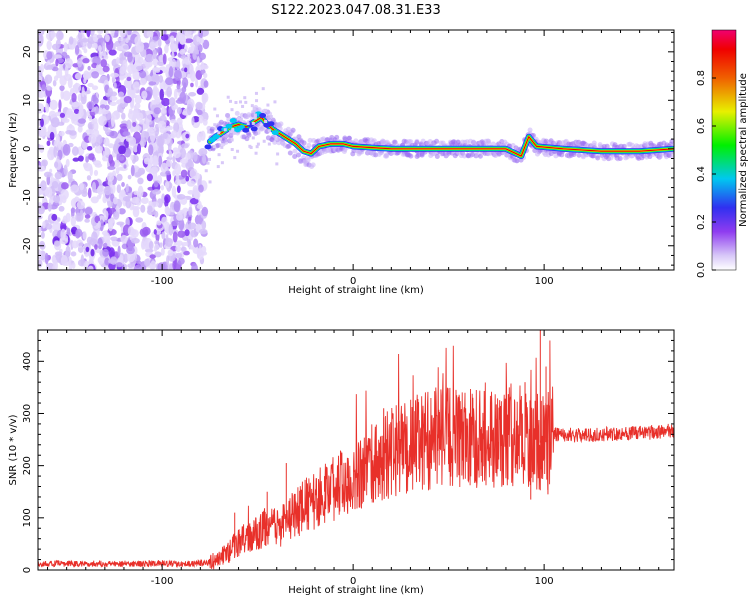  I want to click on snr-ytick-label: 100, so click(27, 517).